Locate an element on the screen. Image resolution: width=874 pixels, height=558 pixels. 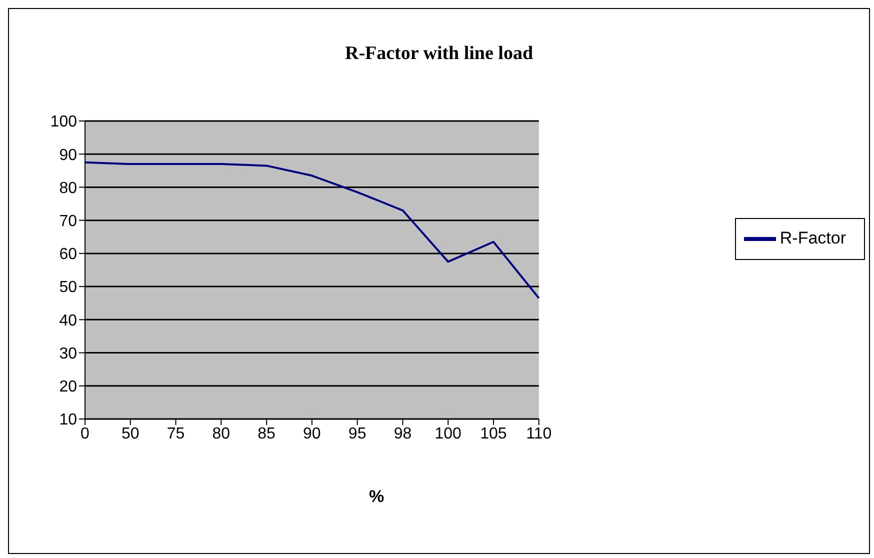
y-tick-label: 10 is located at coordinates (68, 420).